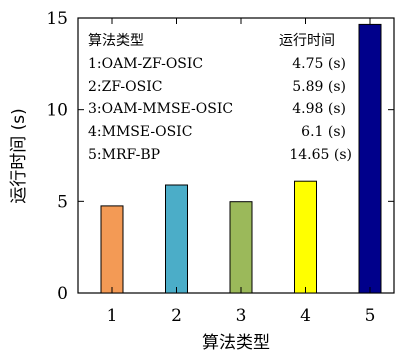 This screenshot has height=358, width=403. I want to click on y-tick-label: 10, so click(57, 111).